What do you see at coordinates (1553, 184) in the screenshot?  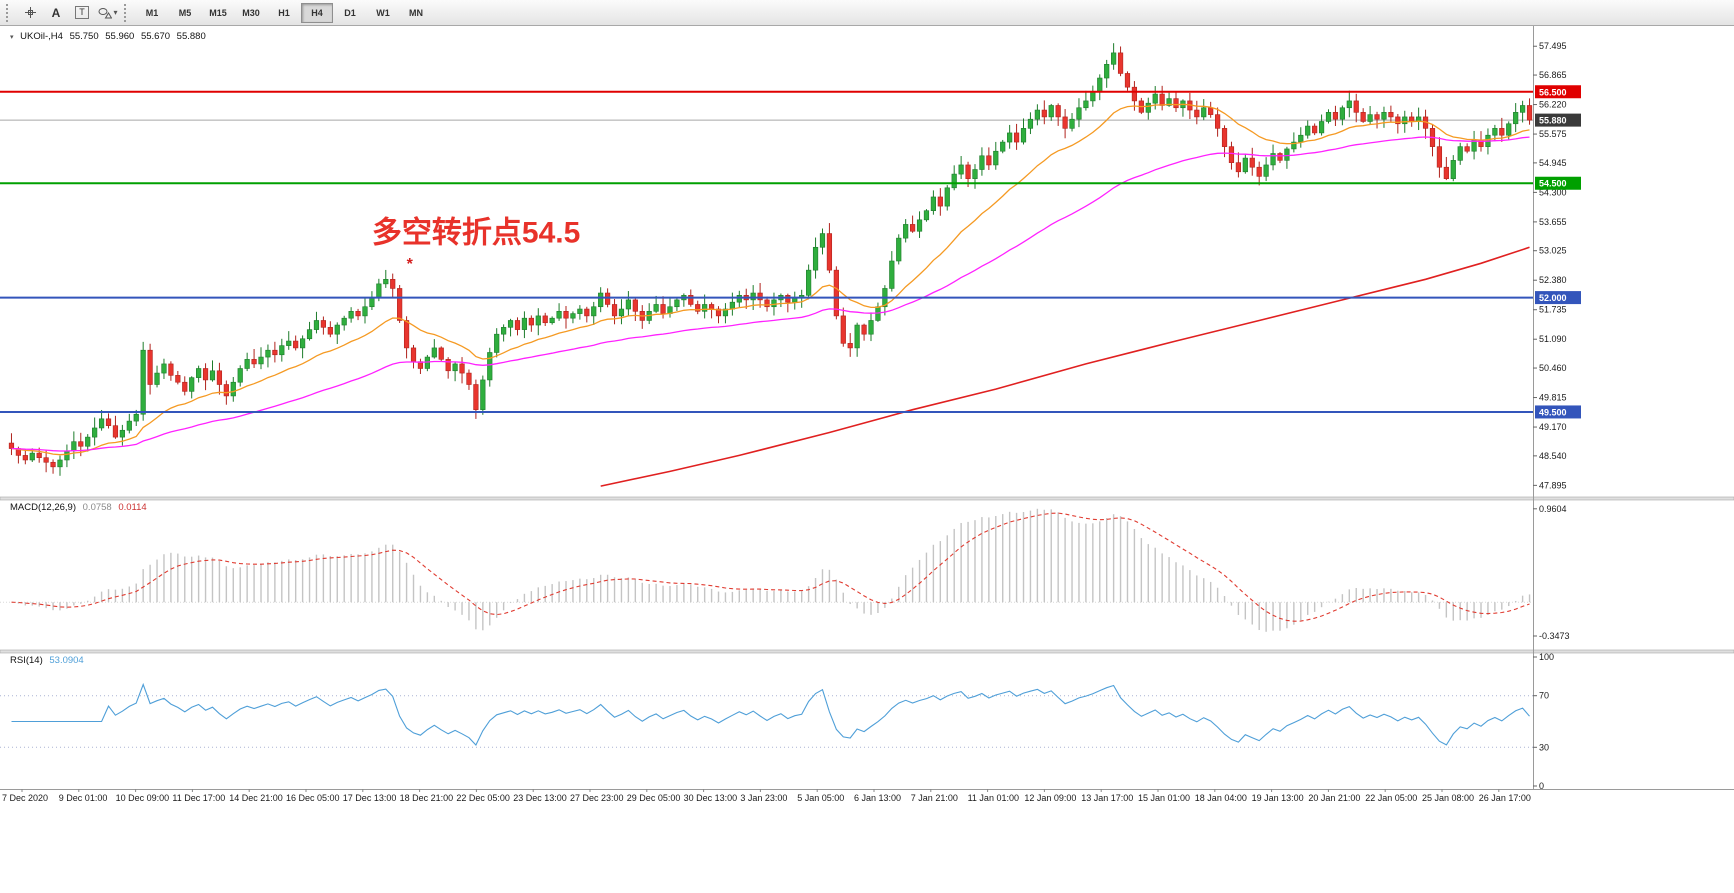 I see `price-badge-54.500-text: 54.500` at bounding box center [1553, 184].